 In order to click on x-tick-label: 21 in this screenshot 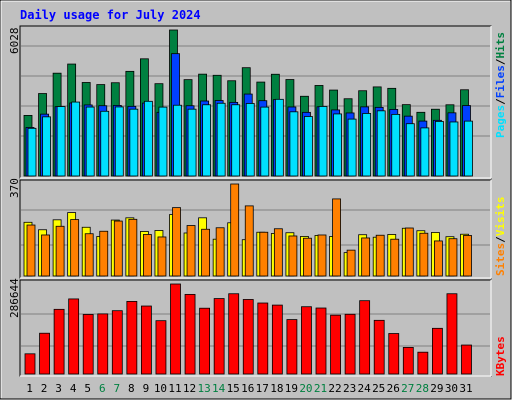, I will do `click(320, 388)`.